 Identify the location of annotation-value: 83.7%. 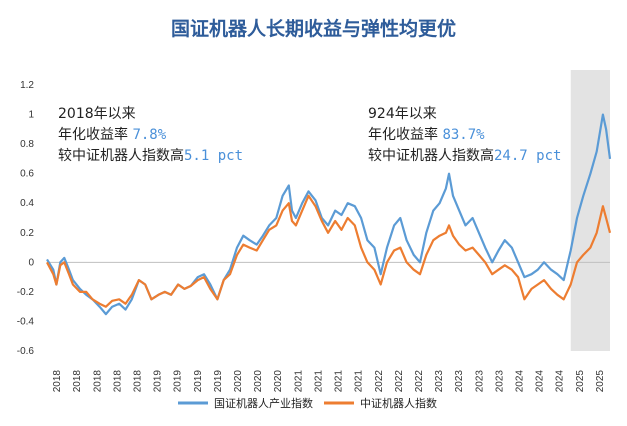
(463, 135).